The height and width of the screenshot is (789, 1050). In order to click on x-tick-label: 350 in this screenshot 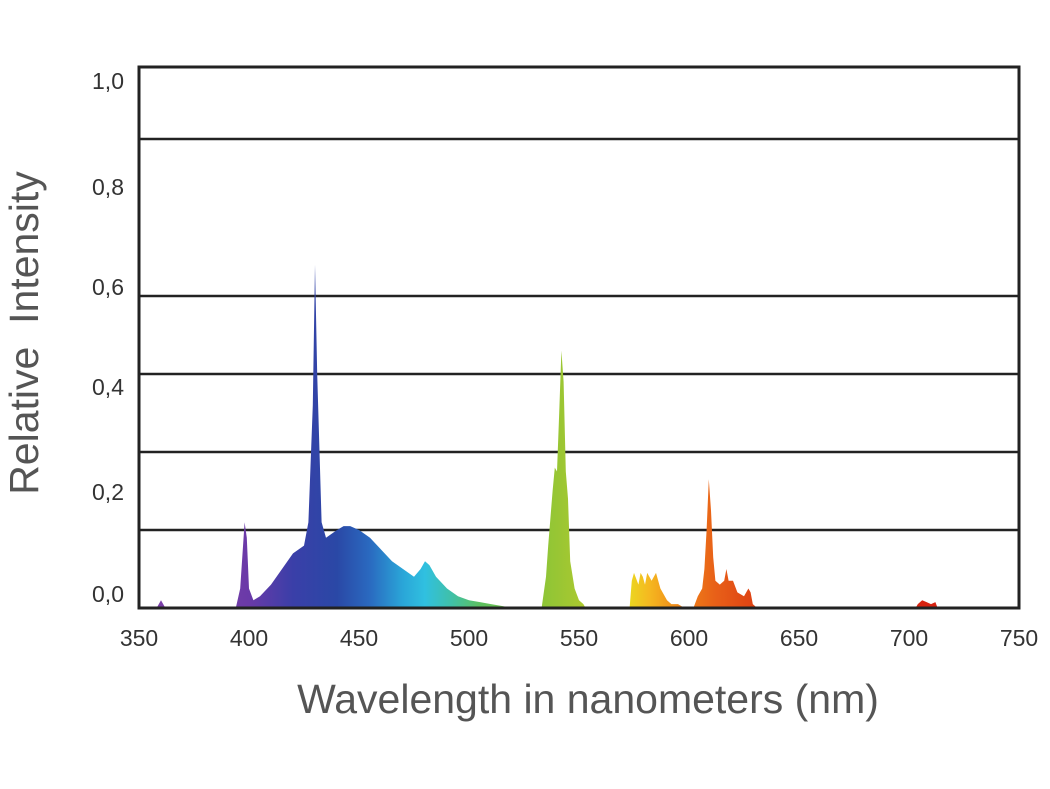, I will do `click(139, 638)`.